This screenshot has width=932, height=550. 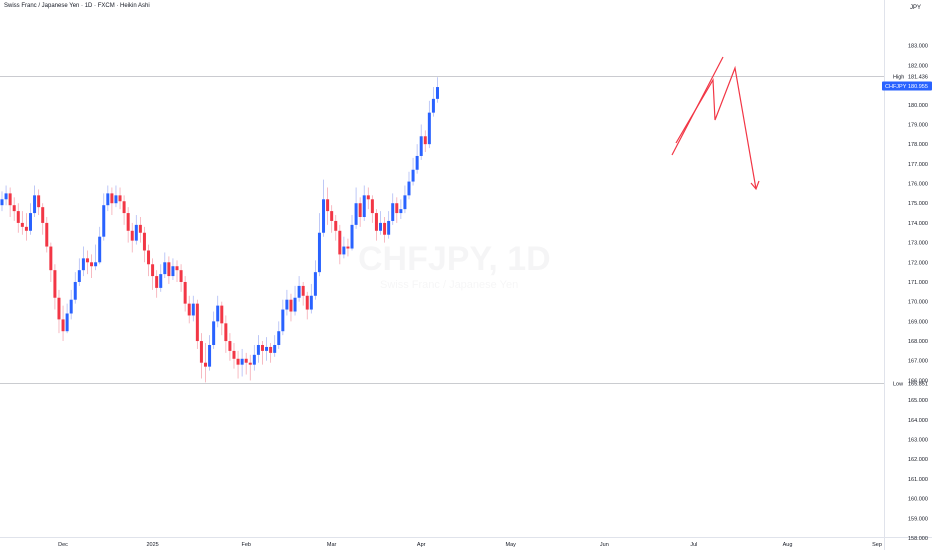 I want to click on x-tick-label: Jun, so click(x=604, y=545).